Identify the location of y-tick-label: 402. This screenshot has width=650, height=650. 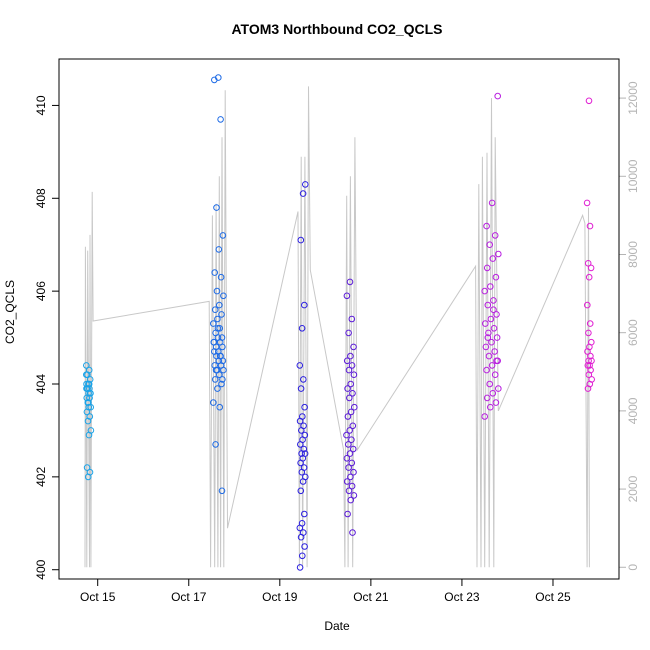
(41, 477).